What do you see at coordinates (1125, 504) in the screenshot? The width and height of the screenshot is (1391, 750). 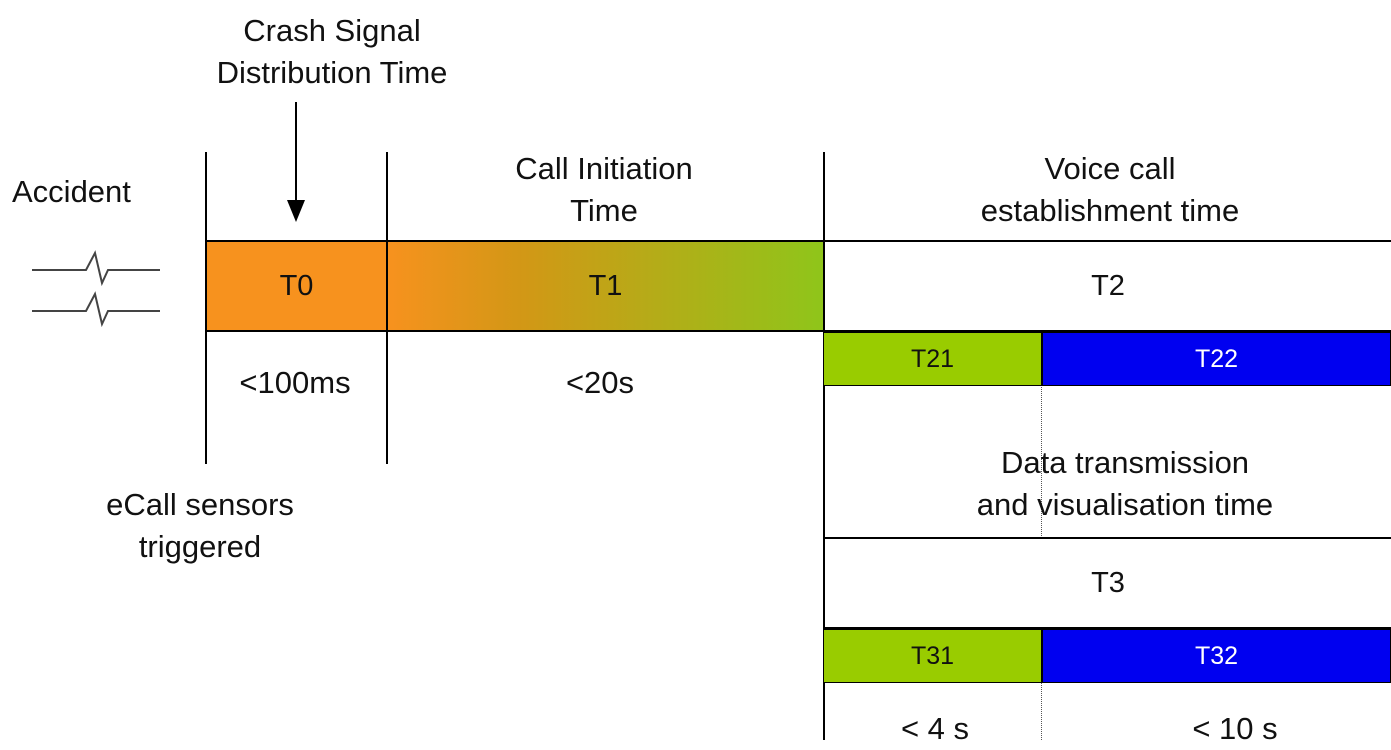 I see `data-transmission-line2: and visualisation time` at bounding box center [1125, 504].